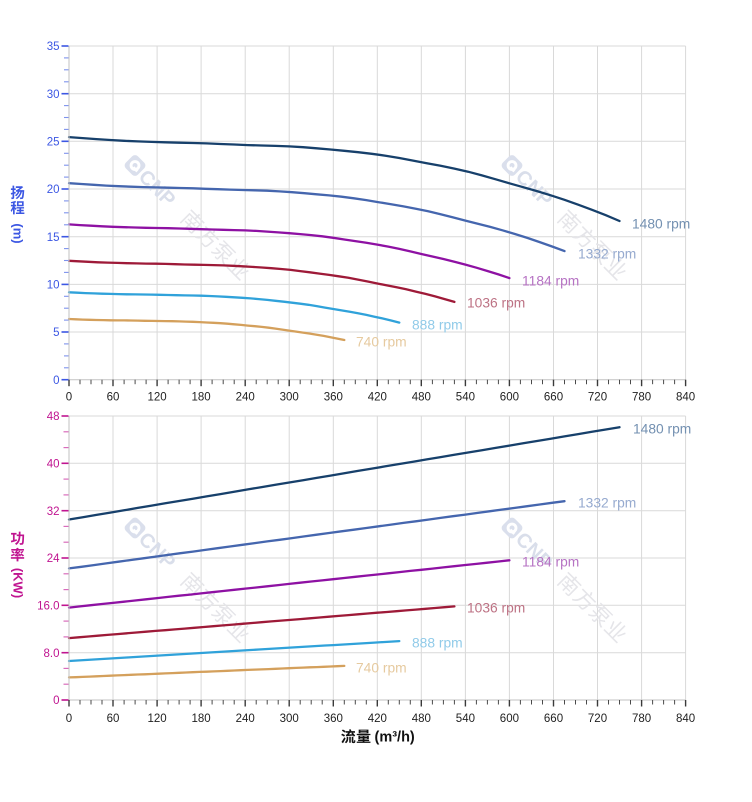  Describe the element at coordinates (18, 233) in the screenshot. I see `svg-text: (m)` at that location.